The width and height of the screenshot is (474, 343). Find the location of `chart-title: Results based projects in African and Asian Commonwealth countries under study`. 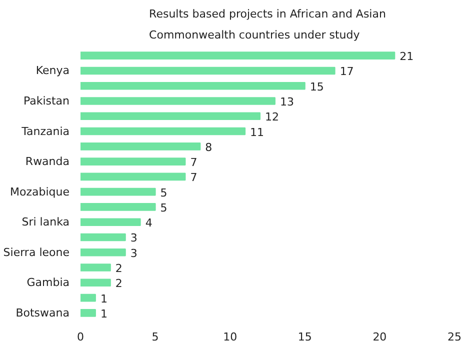

chart-title: Results based projects in African and Asian Commonwealth countries under study is located at coordinates (267, 25).